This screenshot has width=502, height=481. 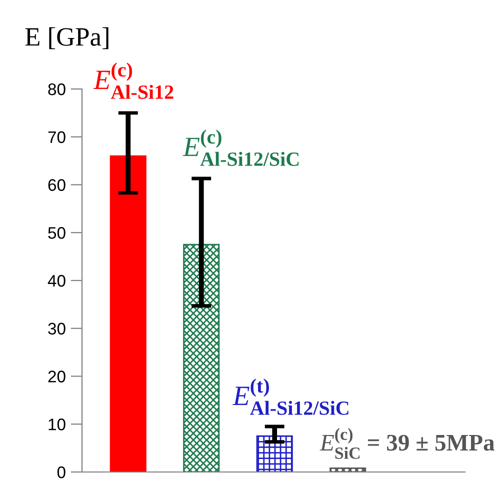 I want to click on y-tick-label: 70, so click(x=57, y=137).